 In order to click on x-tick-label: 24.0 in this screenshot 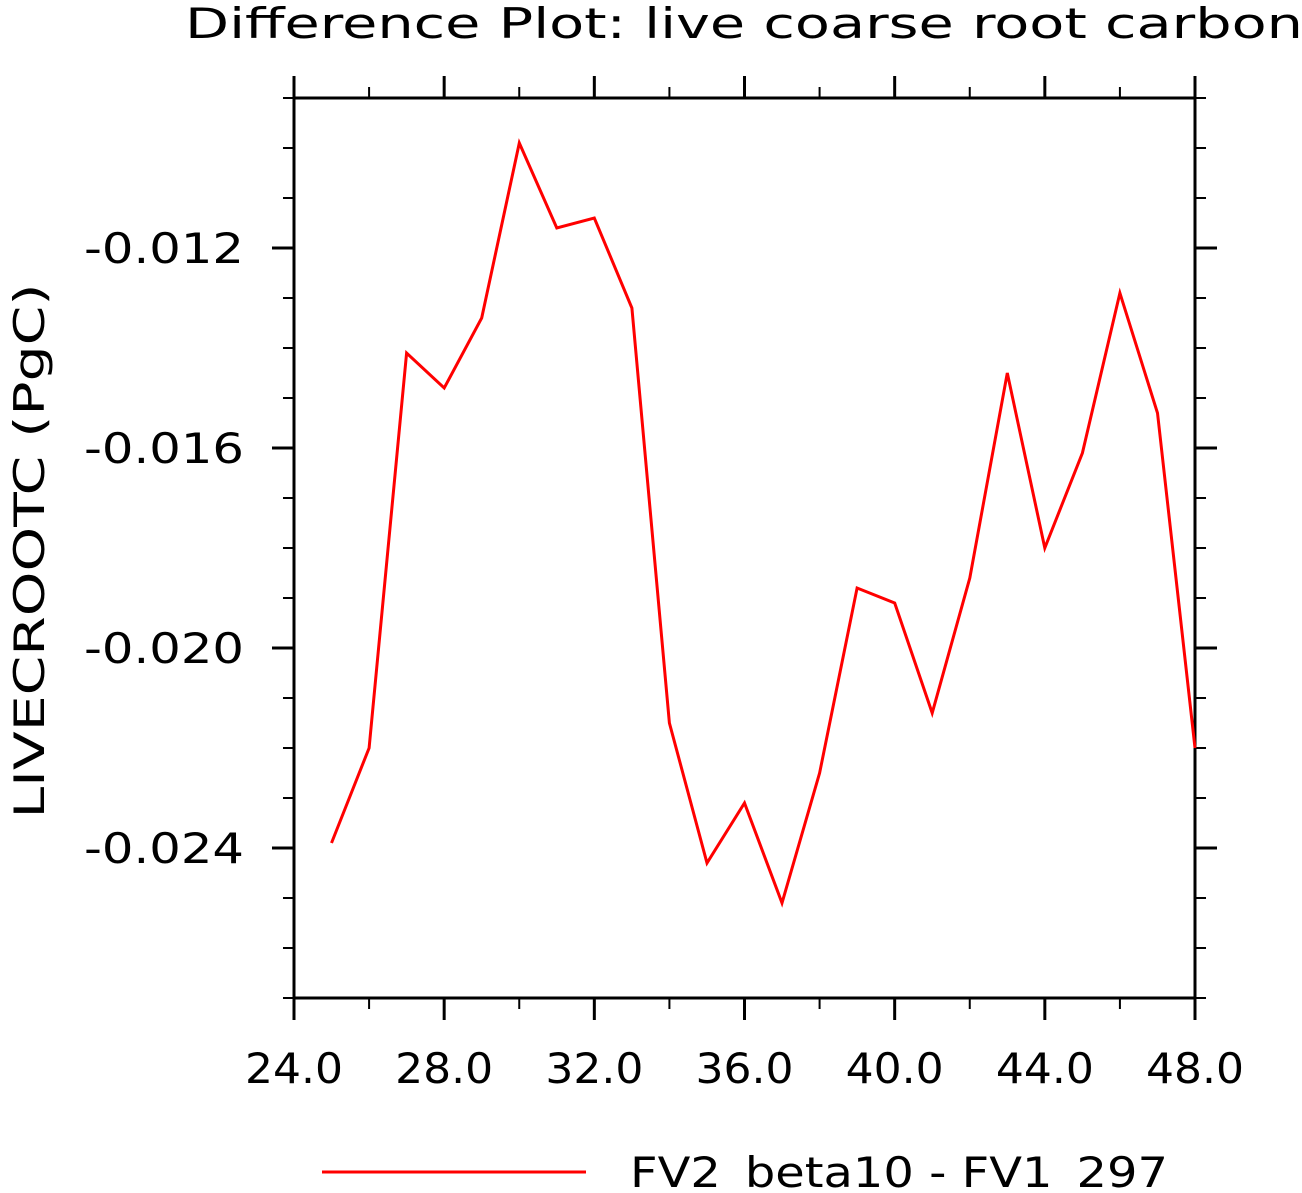, I will do `click(294, 1068)`.